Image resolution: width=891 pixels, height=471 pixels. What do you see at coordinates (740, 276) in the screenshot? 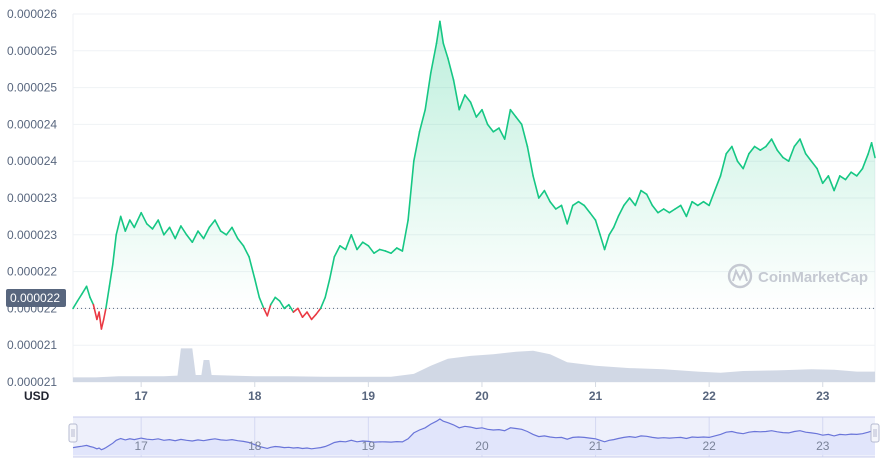
I see `coinmarketcap-logo-icon` at bounding box center [740, 276].